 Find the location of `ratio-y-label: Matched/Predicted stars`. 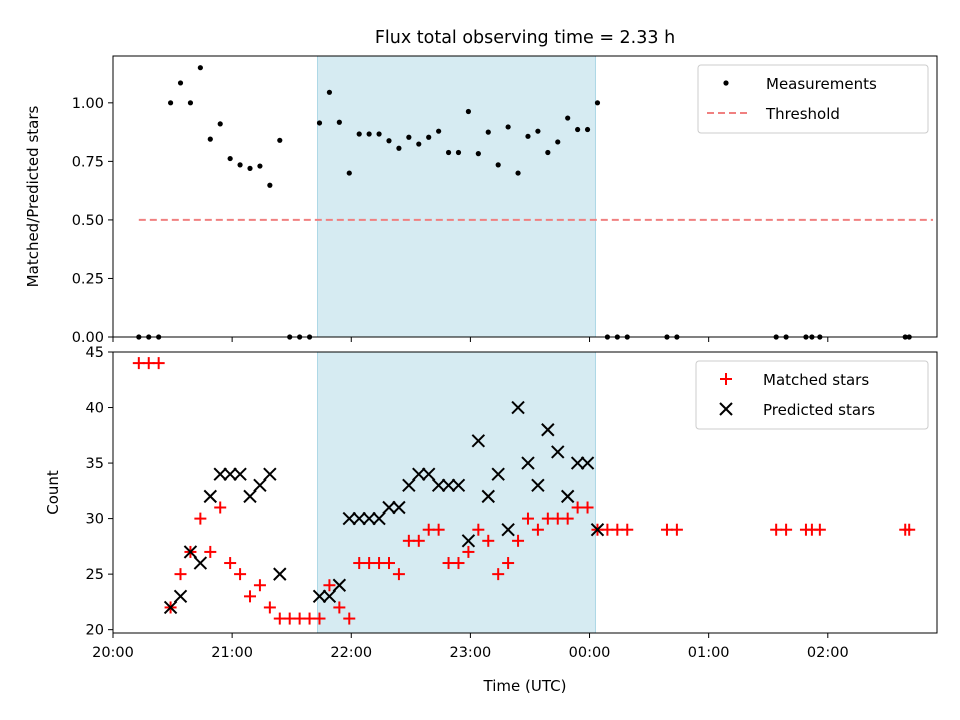

ratio-y-label: Matched/Predicted stars is located at coordinates (33, 197).